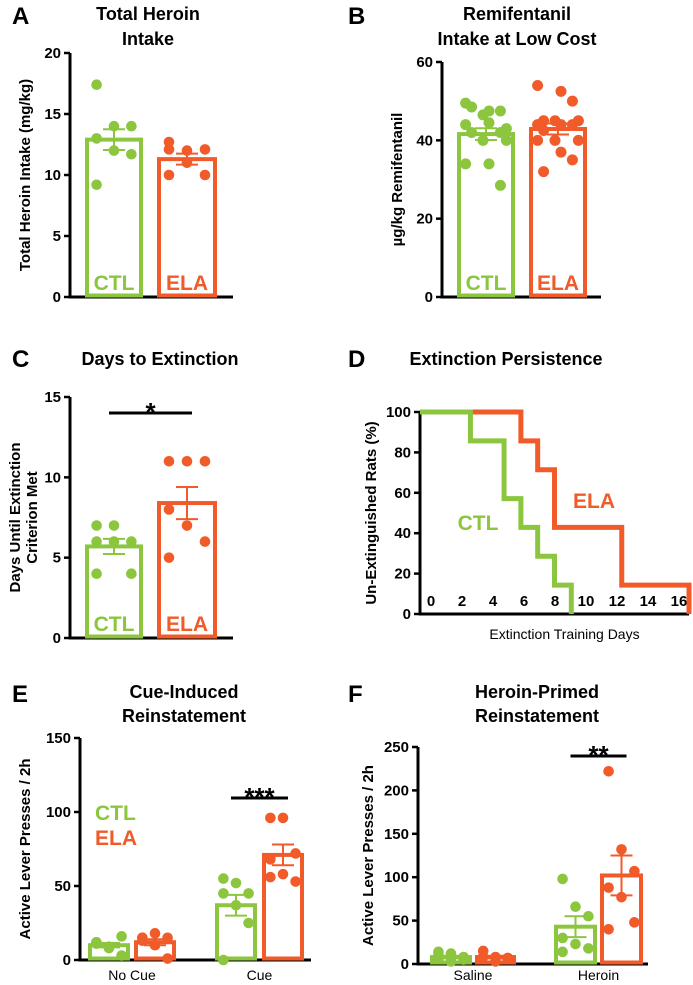 This screenshot has width=693, height=985. What do you see at coordinates (159, 359) in the screenshot?
I see `panel-title: Days to Extinction` at bounding box center [159, 359].